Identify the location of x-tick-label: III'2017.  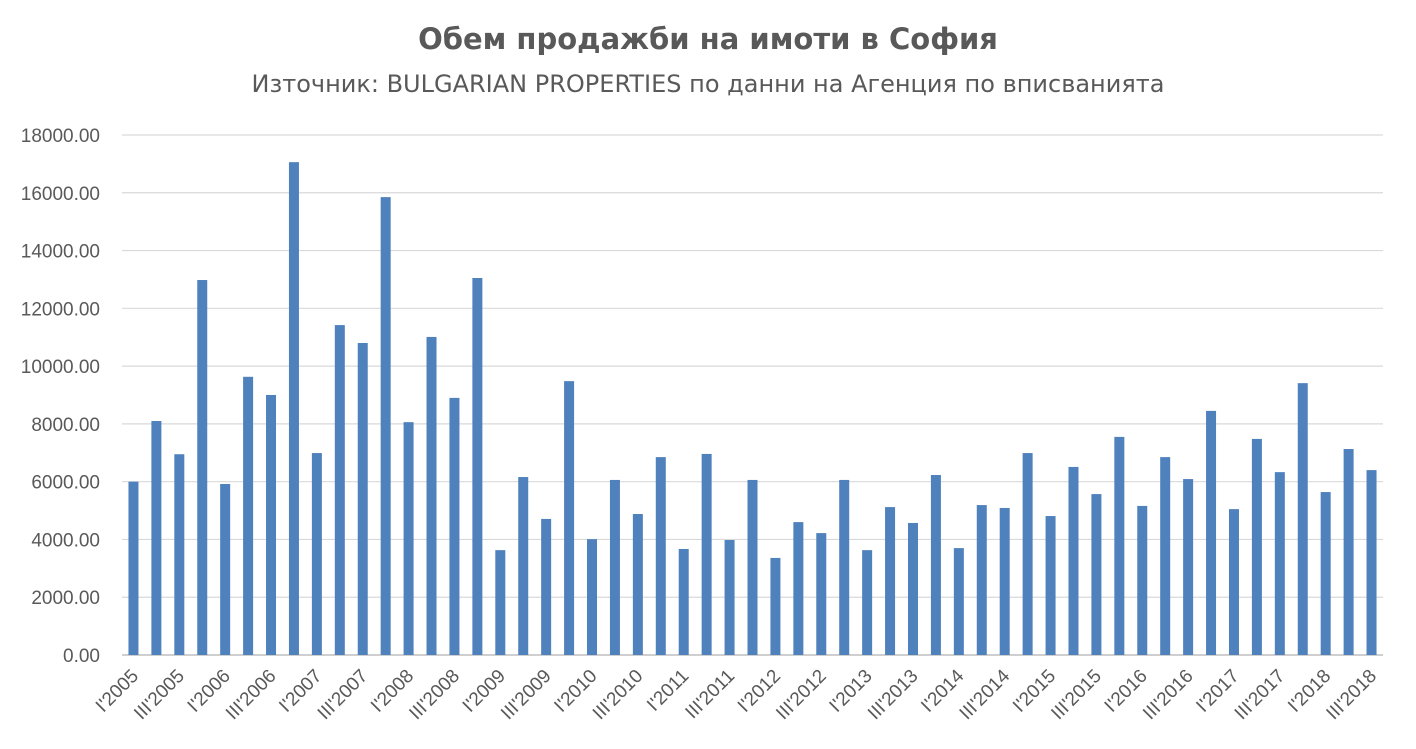
(1260, 695).